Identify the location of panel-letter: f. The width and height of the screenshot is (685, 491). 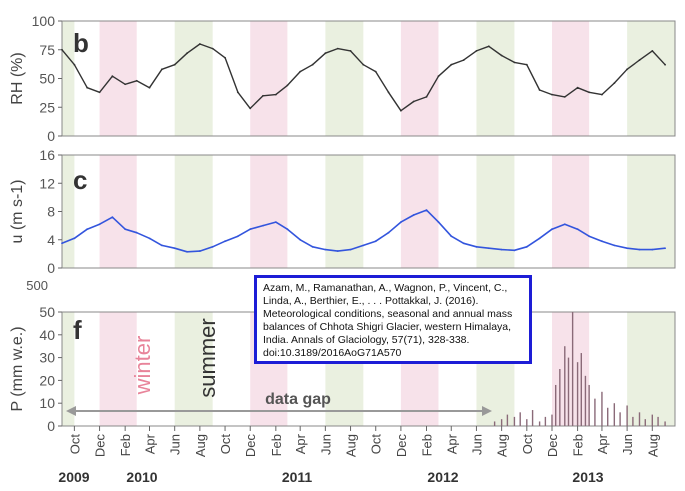
(77, 330).